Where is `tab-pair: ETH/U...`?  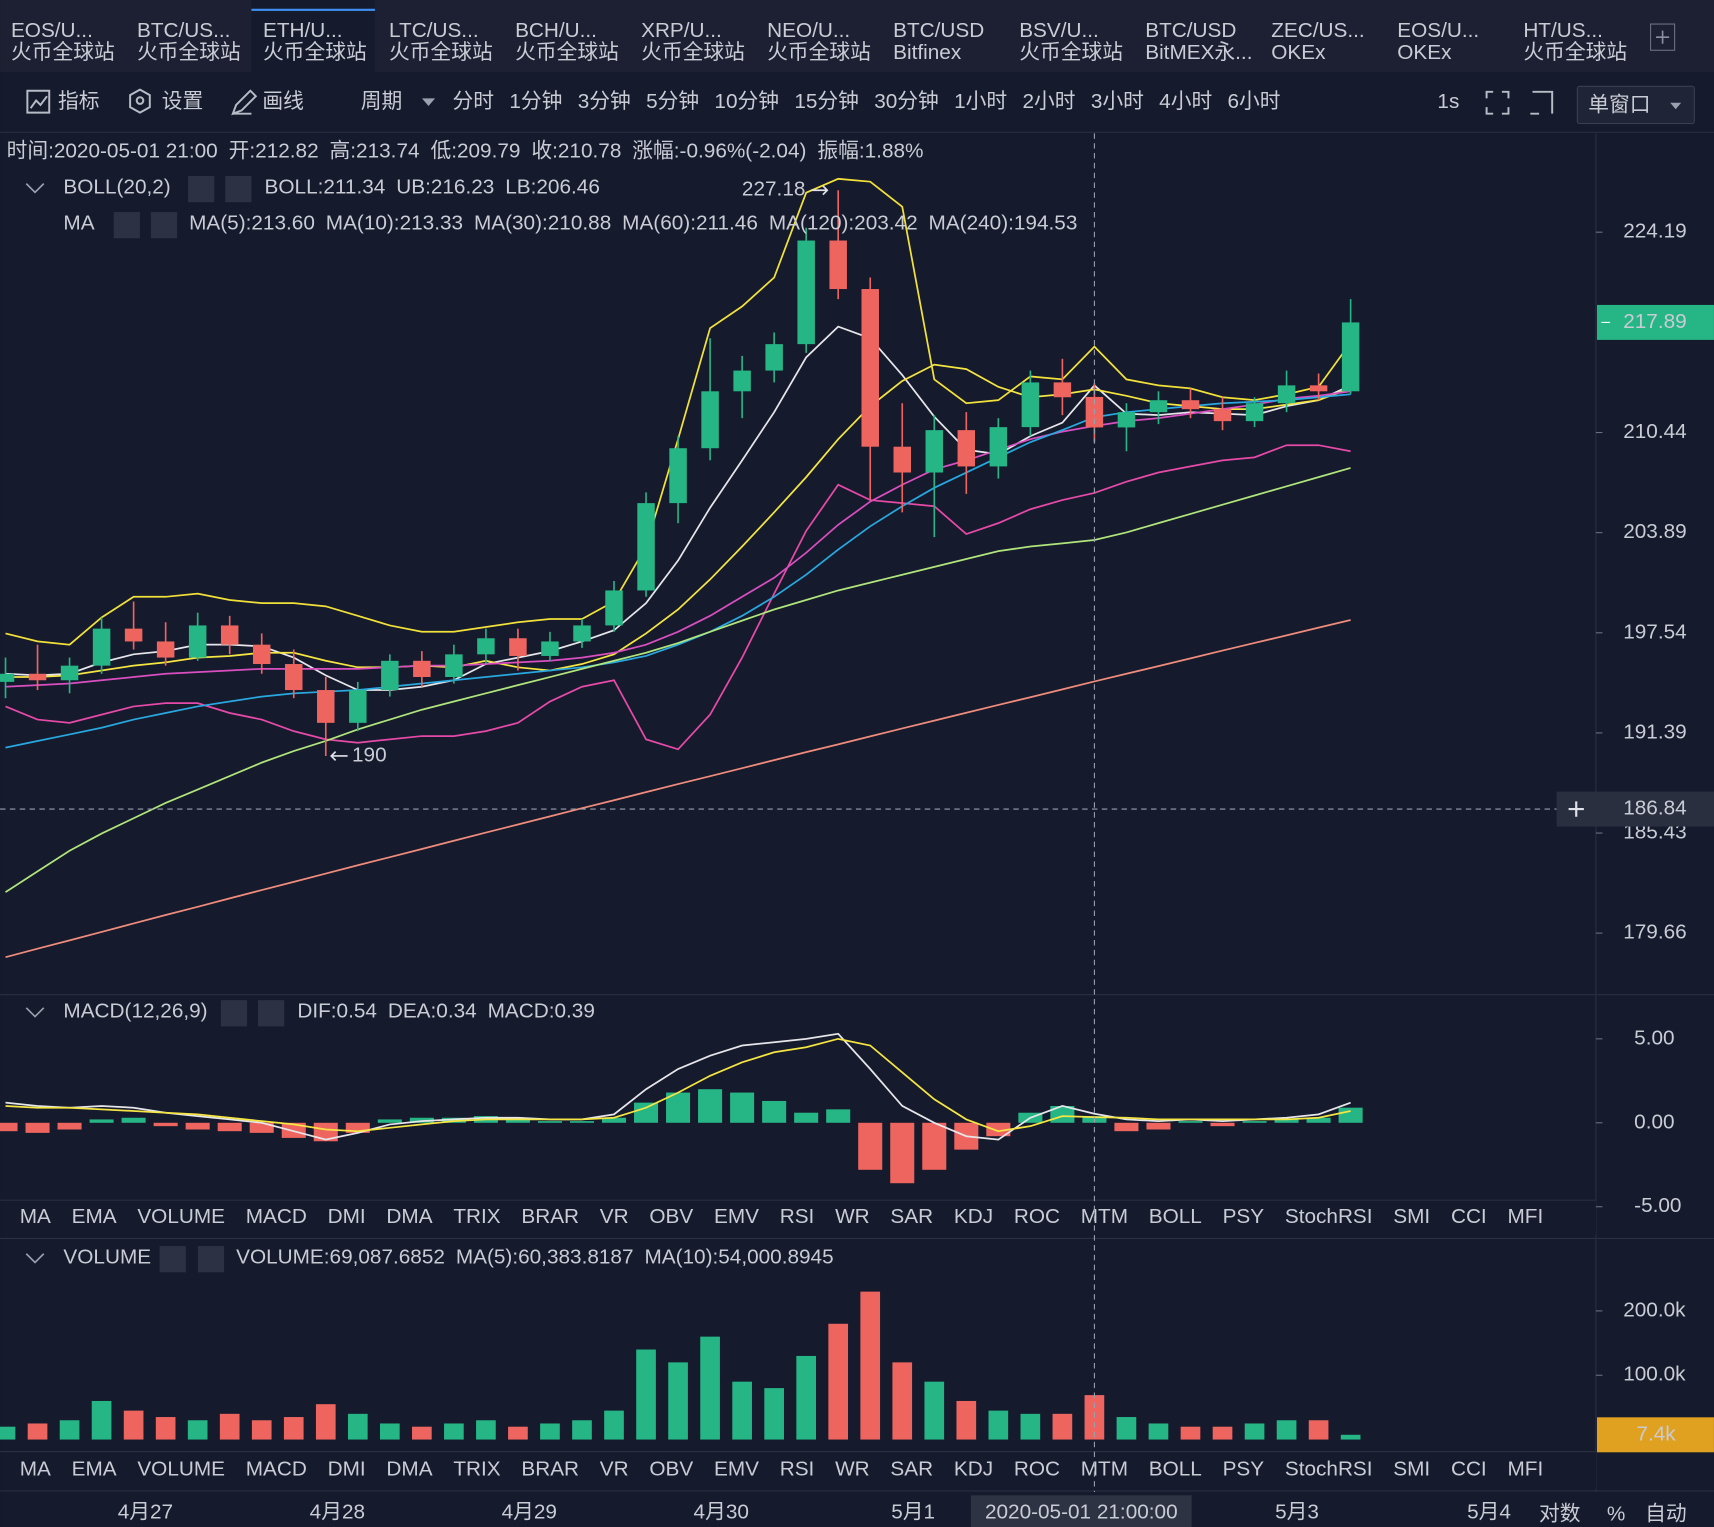 tab-pair: ETH/U... is located at coordinates (303, 30).